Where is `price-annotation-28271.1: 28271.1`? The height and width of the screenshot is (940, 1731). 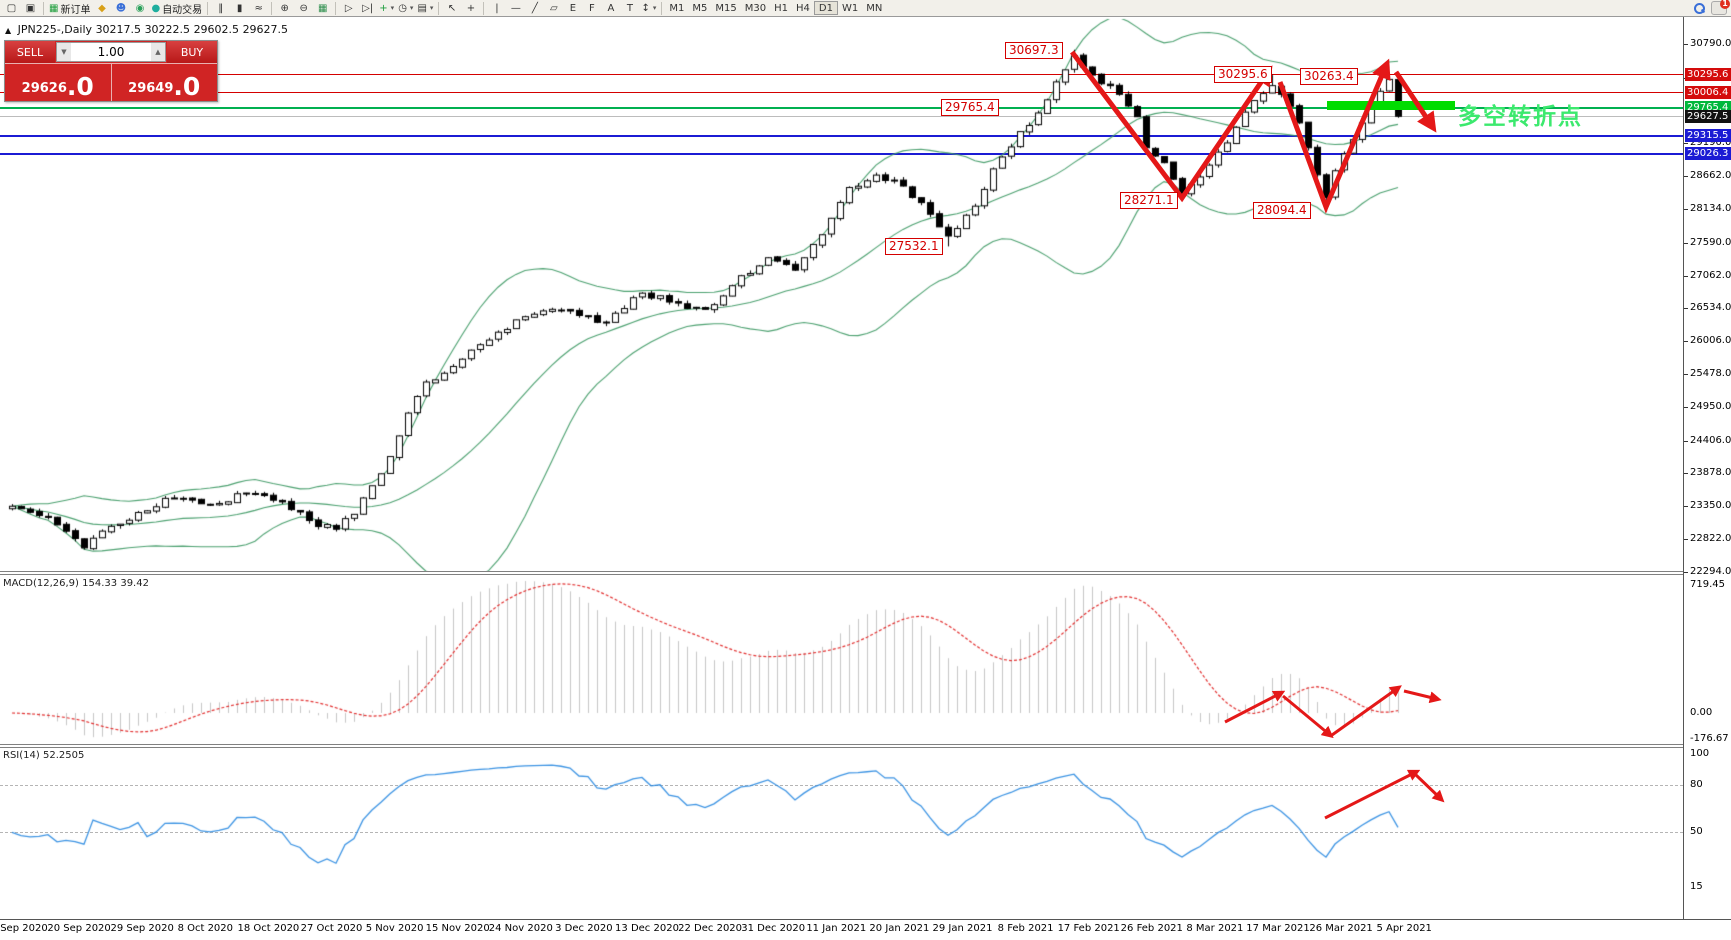
price-annotation-28271.1: 28271.1 is located at coordinates (1149, 200).